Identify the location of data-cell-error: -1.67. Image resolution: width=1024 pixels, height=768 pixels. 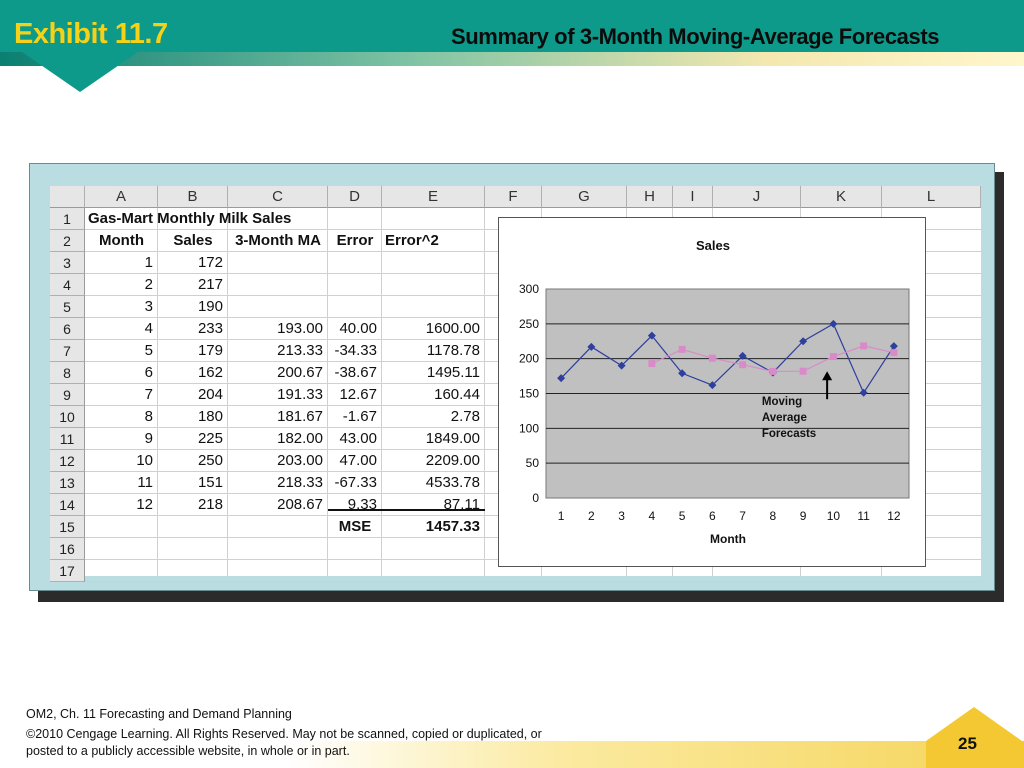
(359, 416).